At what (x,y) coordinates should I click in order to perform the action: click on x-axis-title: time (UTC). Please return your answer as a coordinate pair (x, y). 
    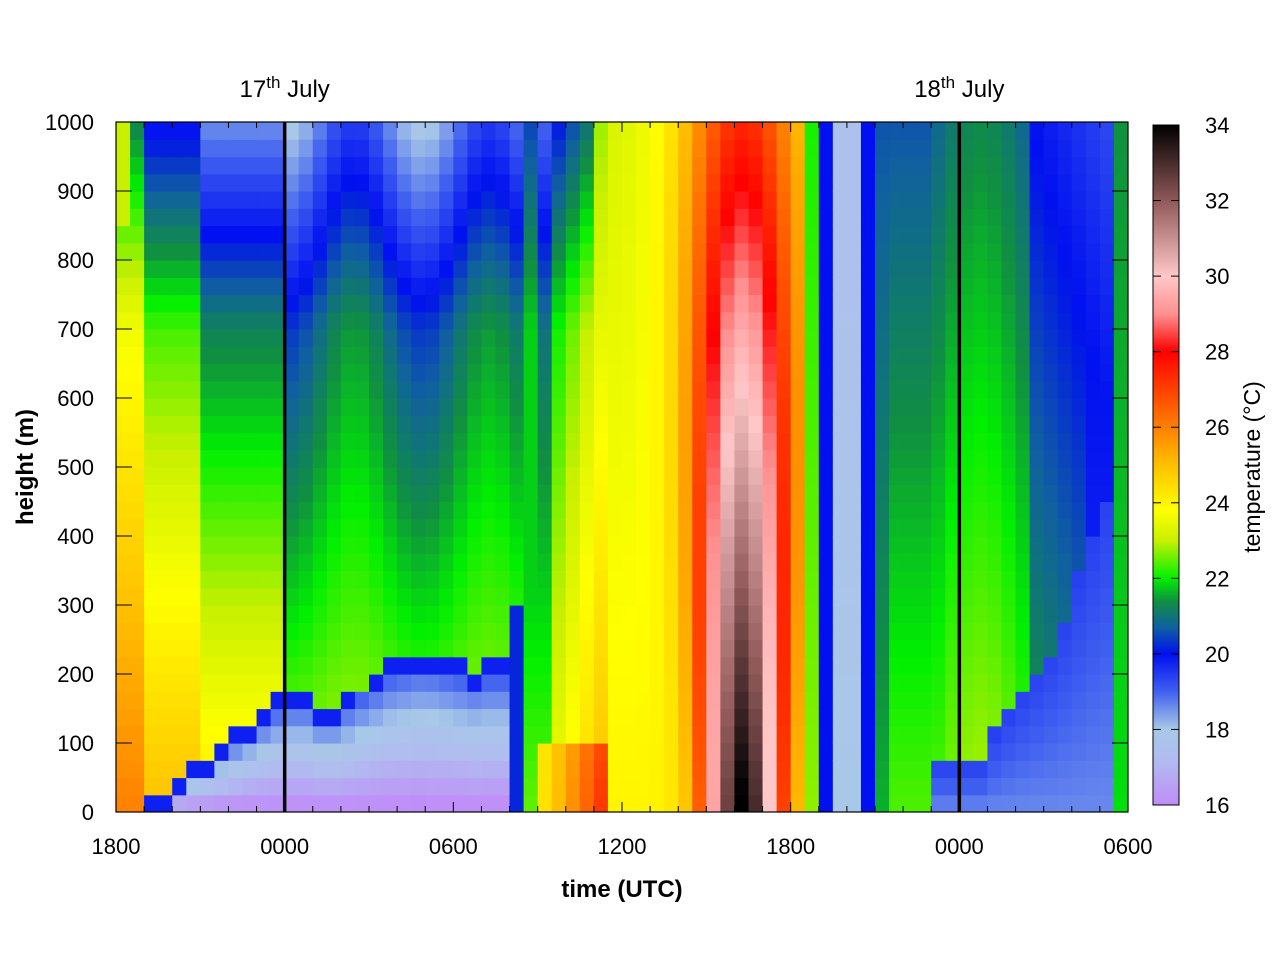
    Looking at the image, I should click on (621, 889).